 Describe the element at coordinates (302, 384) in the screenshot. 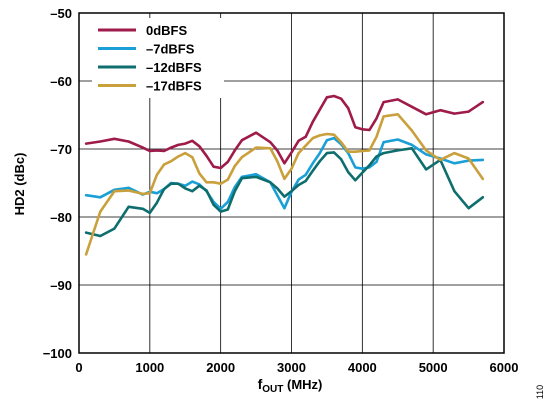

I see `x-axis-title-unit: (MHz)` at that location.